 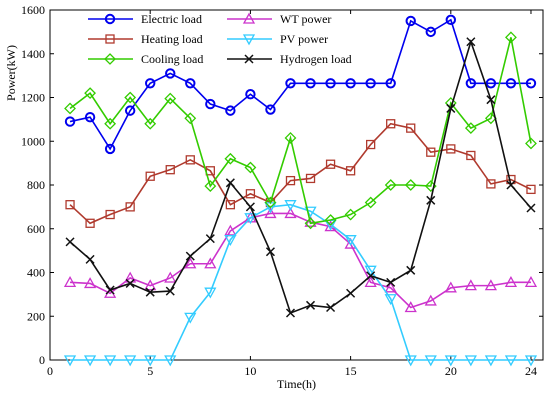 What do you see at coordinates (145, 39) in the screenshot?
I see `legend-entry-heating-load: Heating load` at bounding box center [145, 39].